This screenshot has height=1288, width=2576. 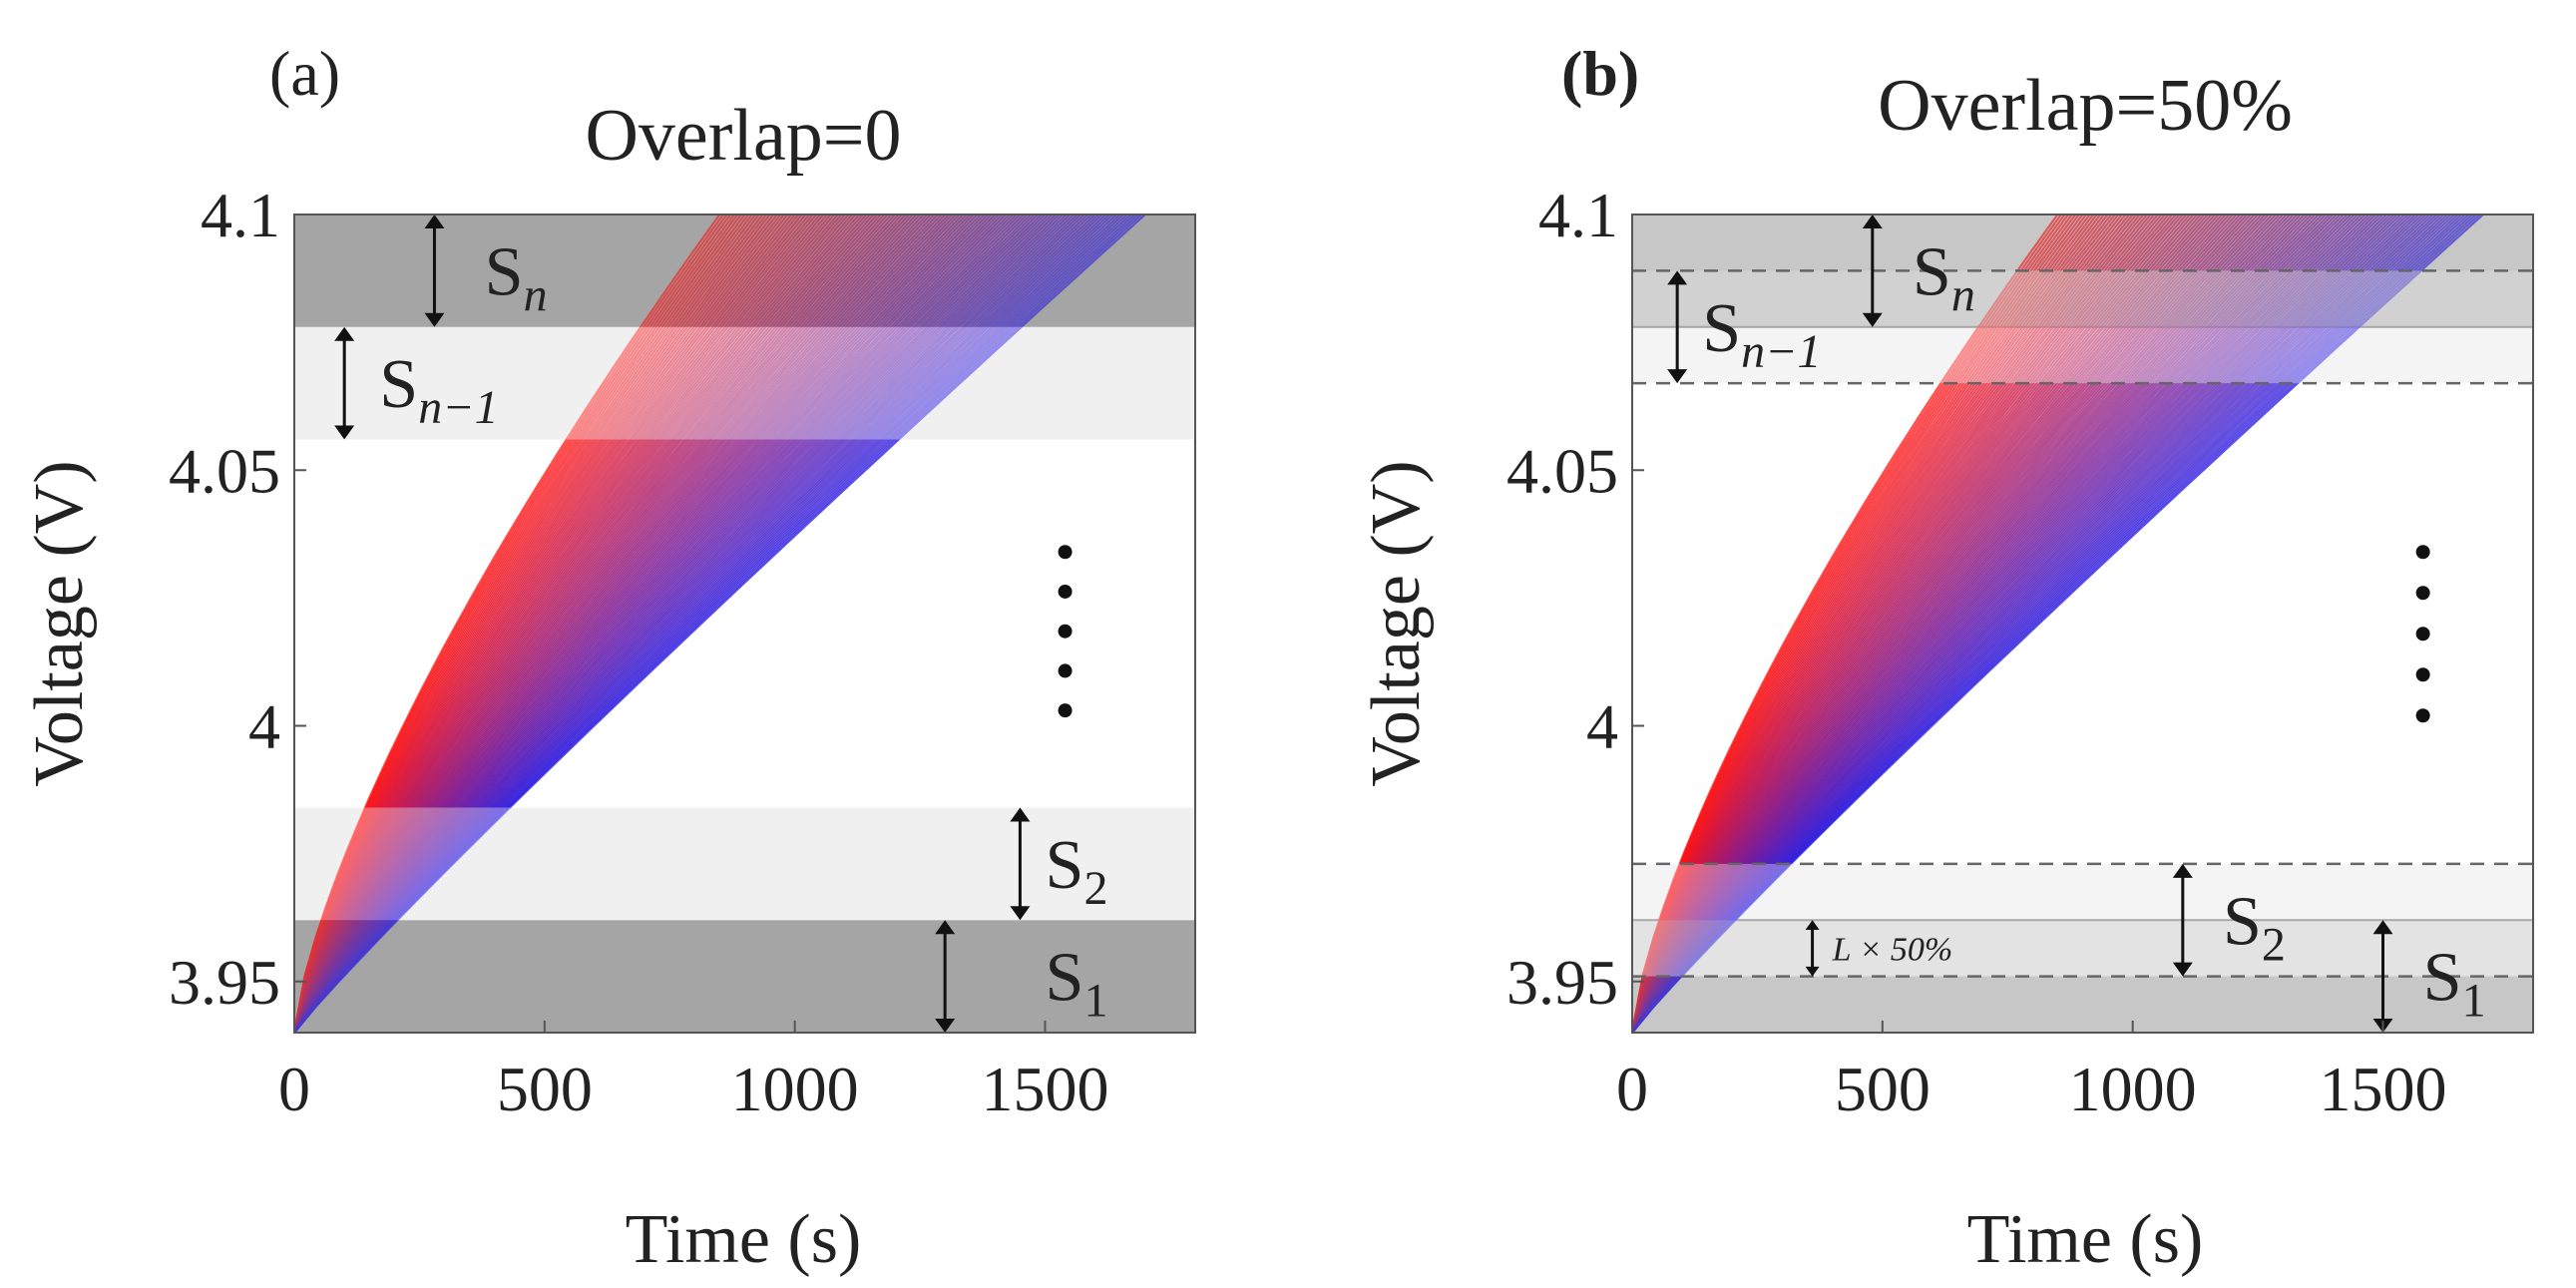 What do you see at coordinates (743, 136) in the screenshot?
I see `chart-title-a: Overlap=0` at bounding box center [743, 136].